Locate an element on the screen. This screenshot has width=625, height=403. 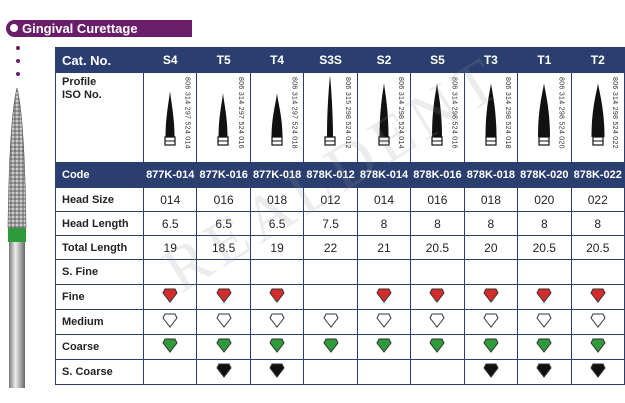
head-size-cell: 014 is located at coordinates (384, 199).